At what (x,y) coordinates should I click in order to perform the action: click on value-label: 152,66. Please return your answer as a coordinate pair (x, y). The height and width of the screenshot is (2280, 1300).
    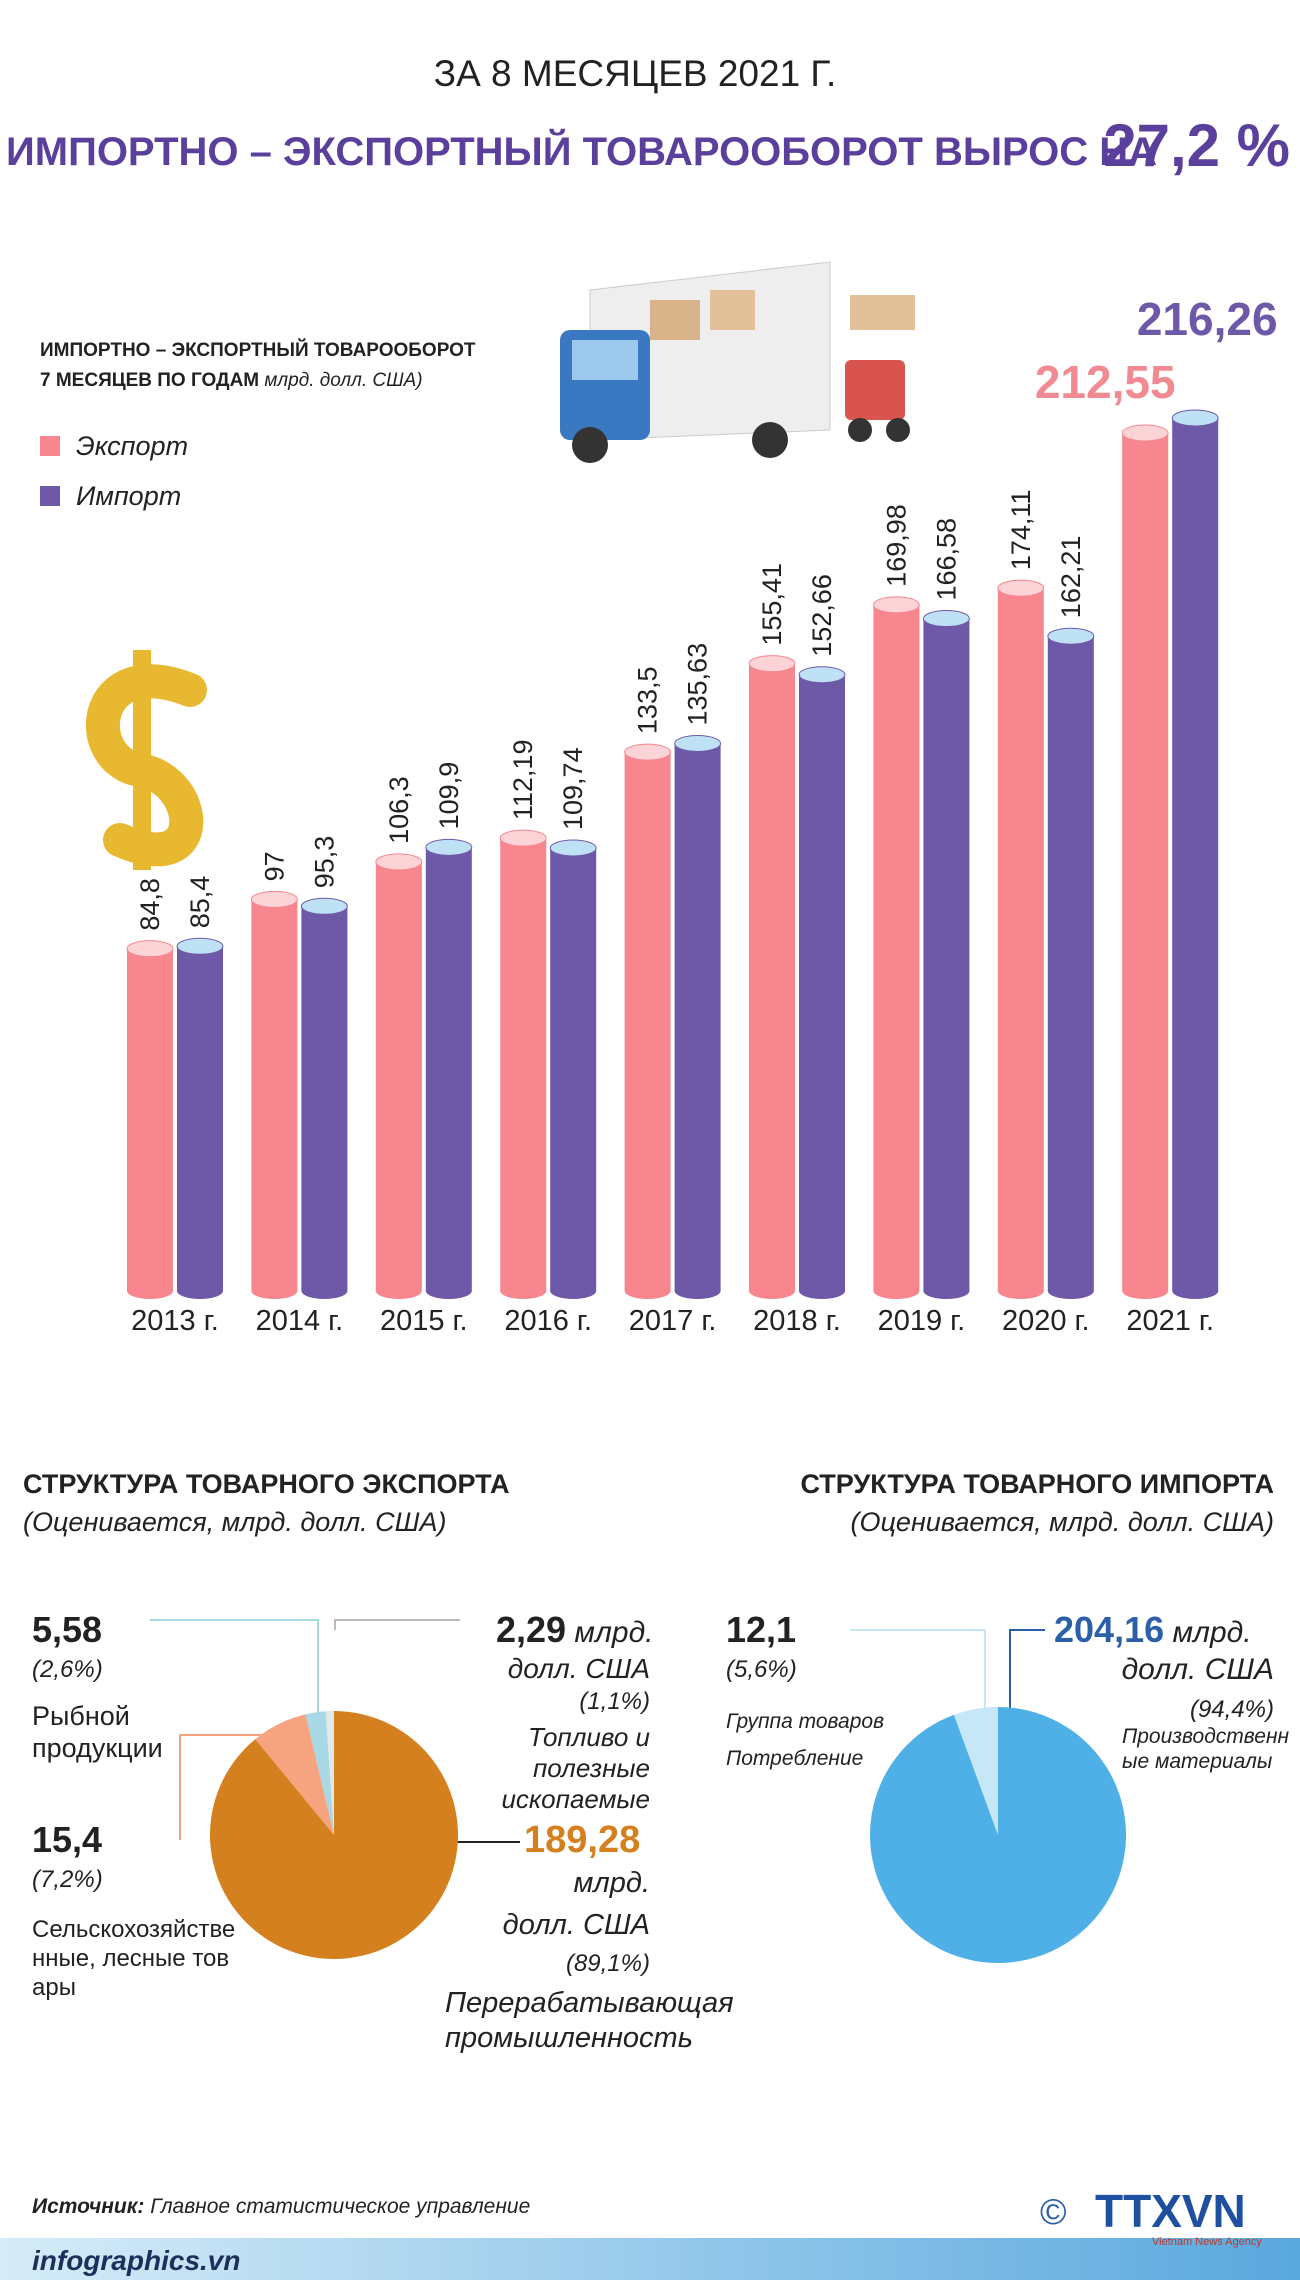
    Looking at the image, I should click on (822, 615).